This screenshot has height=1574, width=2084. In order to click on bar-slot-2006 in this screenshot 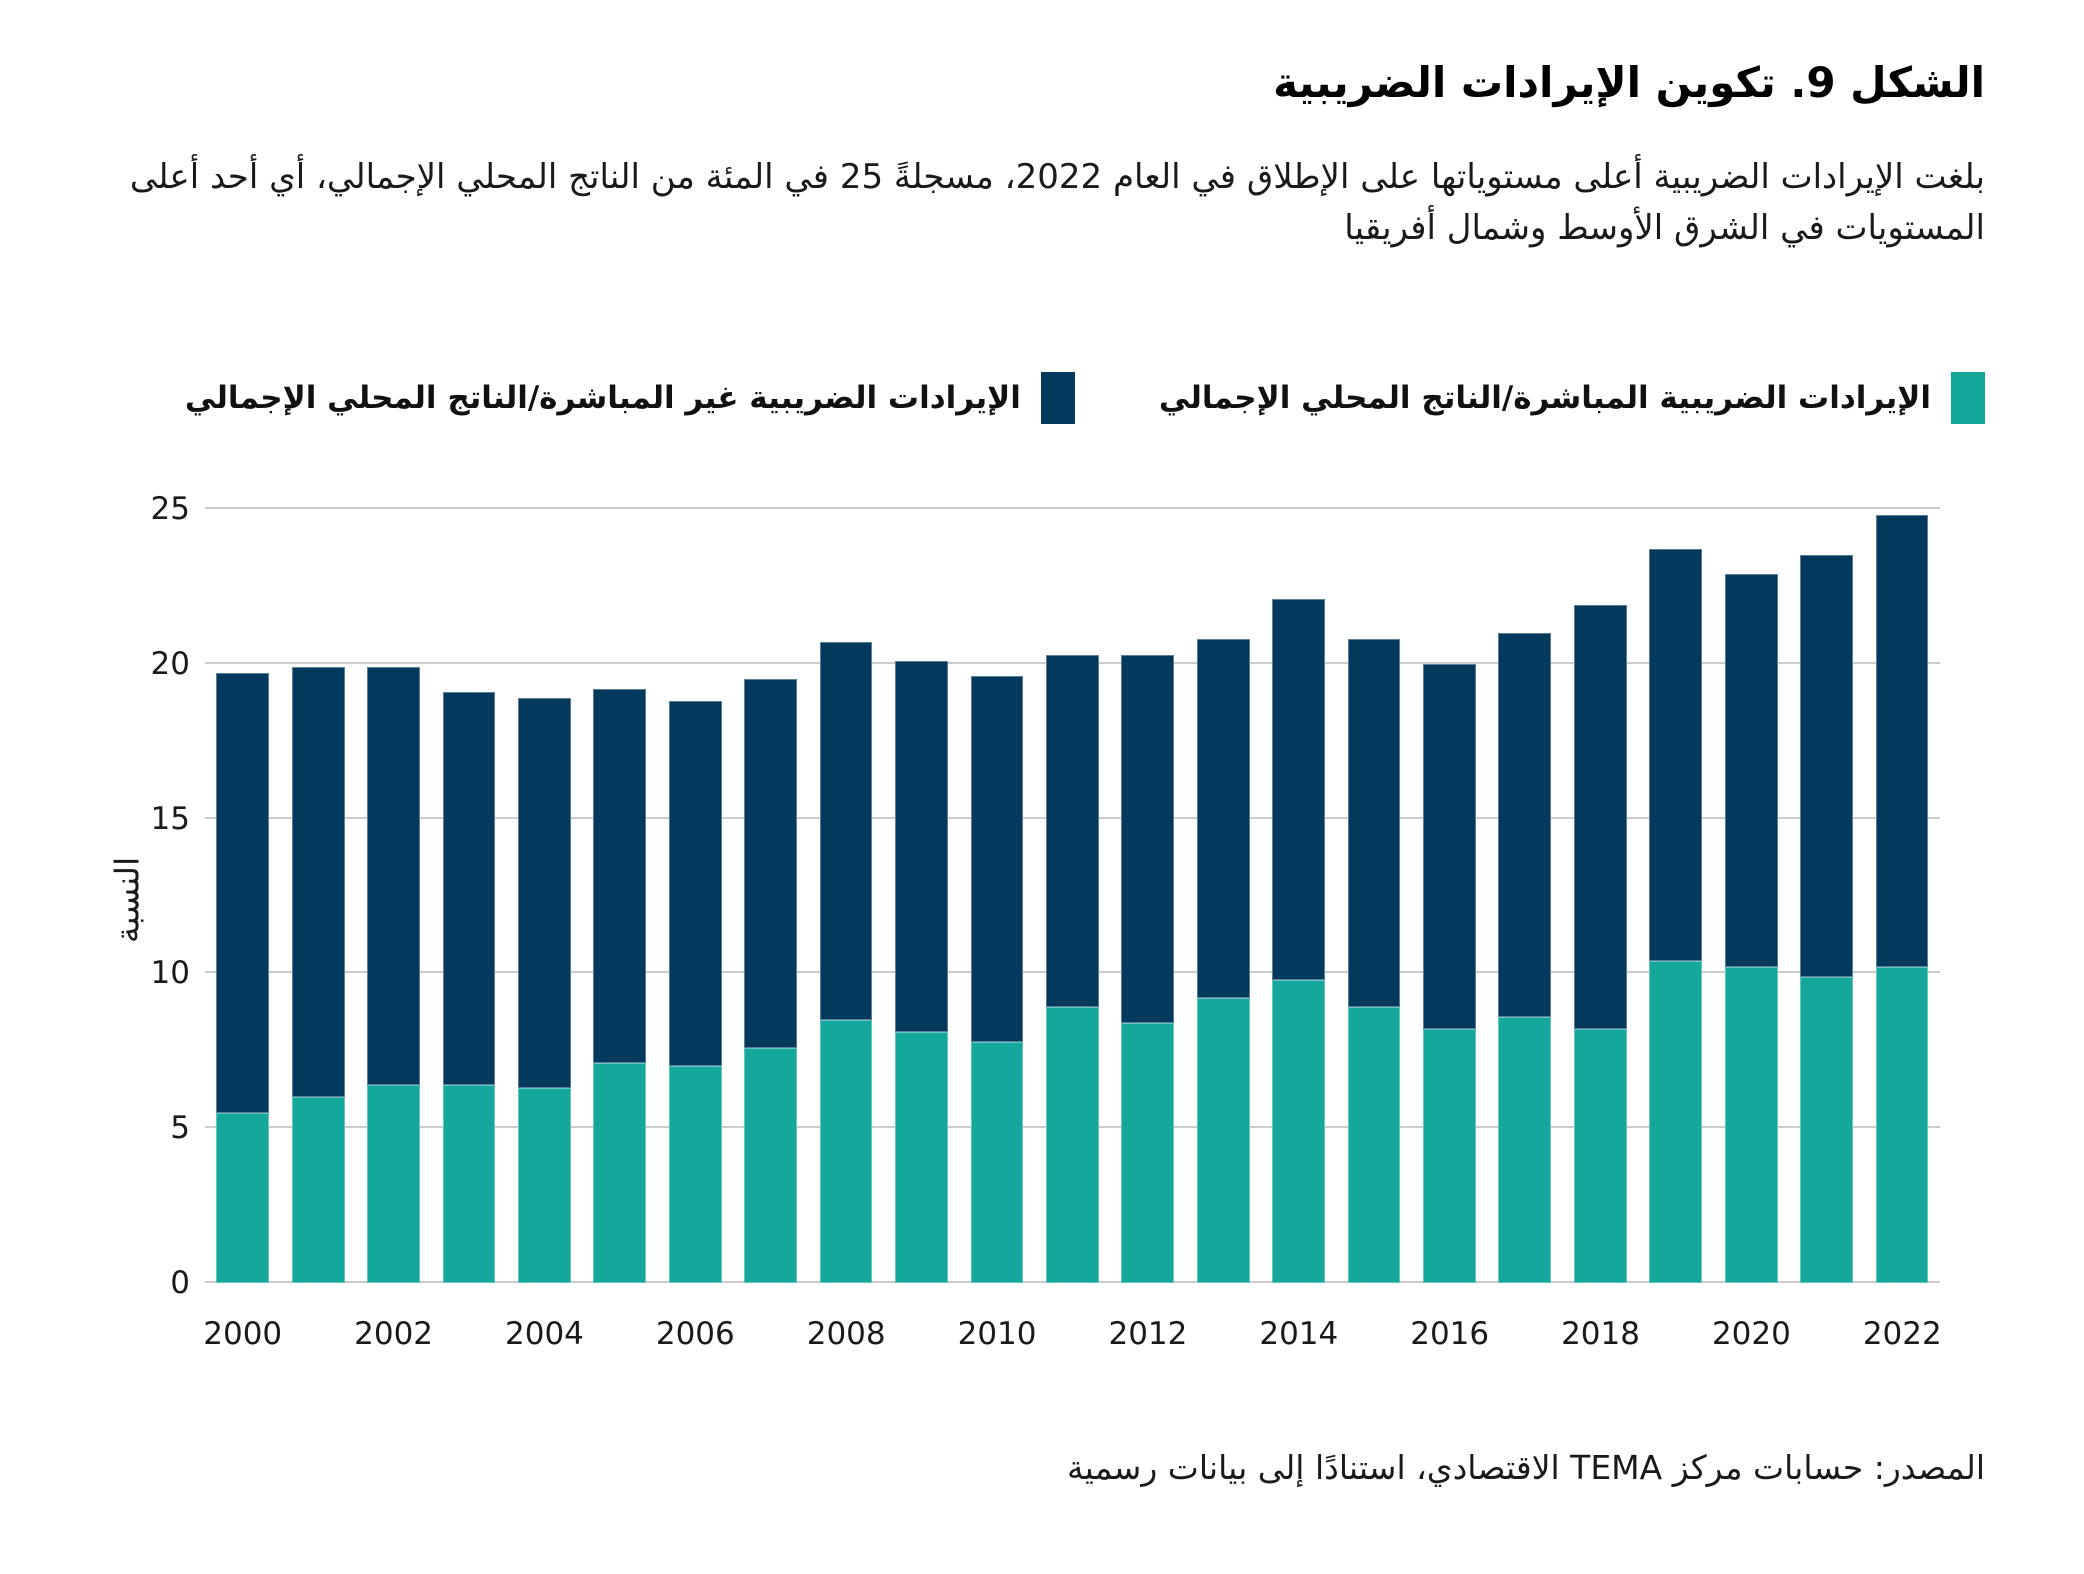, I will do `click(695, 896)`.